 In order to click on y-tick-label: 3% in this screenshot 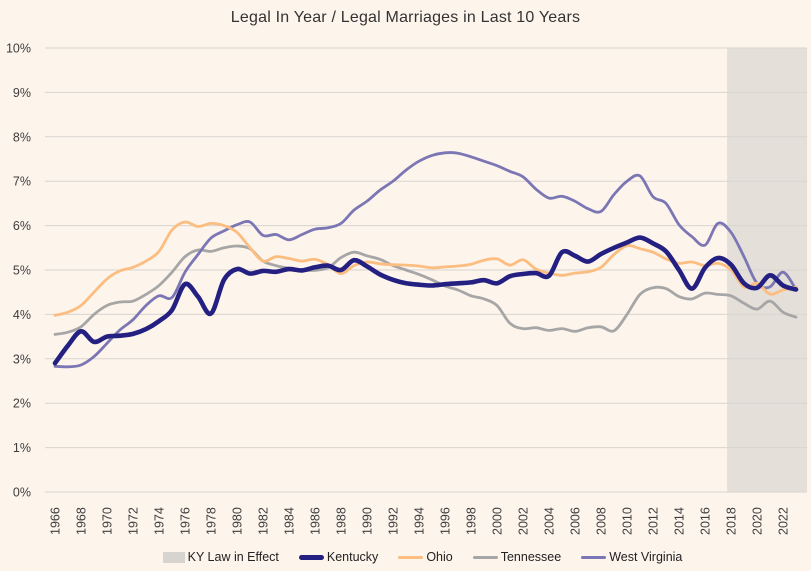, I will do `click(22, 359)`.